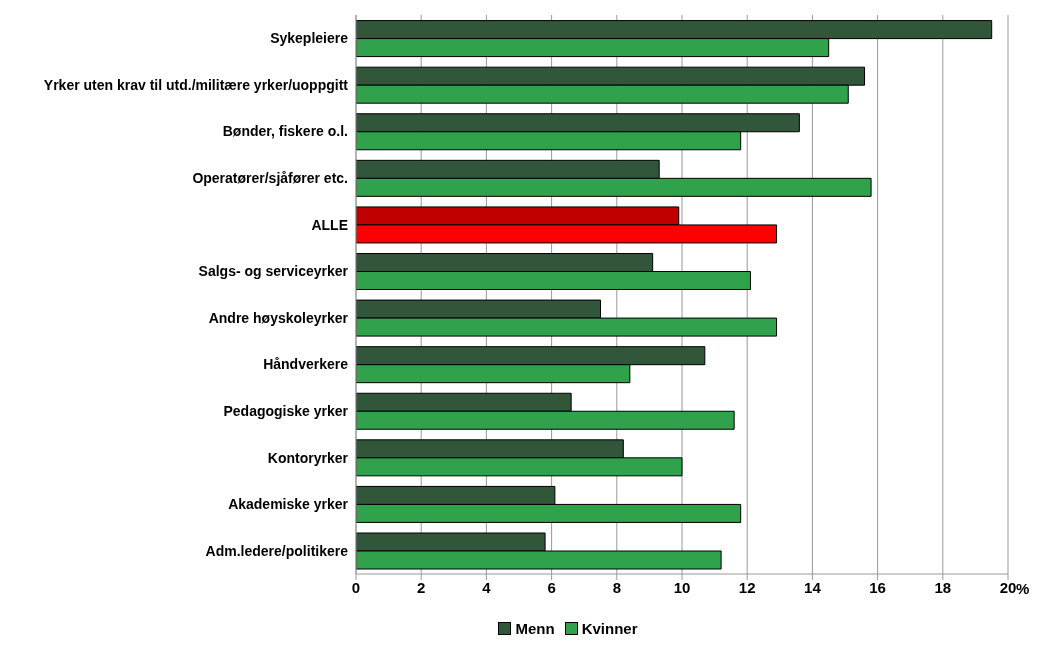 The image size is (1037, 653). Describe the element at coordinates (273, 271) in the screenshot. I see `y-tick-label: Salgs- og serviceyrker` at that location.